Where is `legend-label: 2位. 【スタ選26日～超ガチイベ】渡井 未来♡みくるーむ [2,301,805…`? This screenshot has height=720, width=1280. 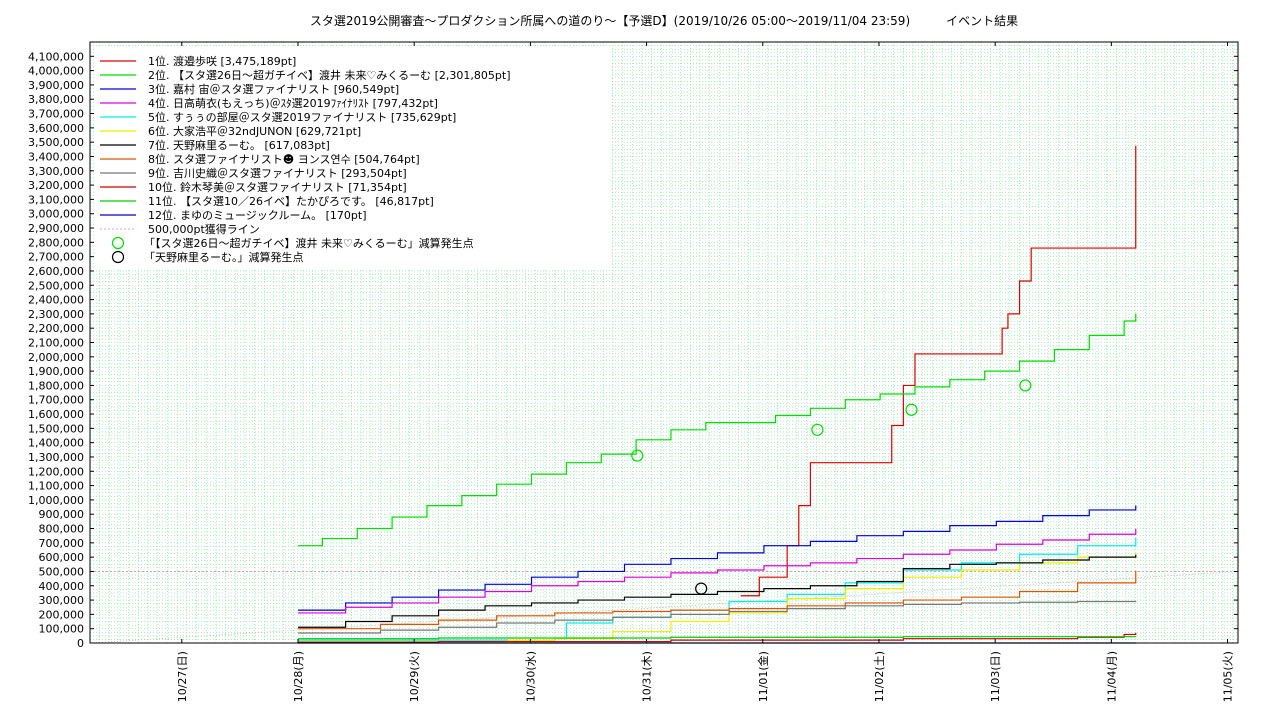
legend-label: 2位. 【スタ選26日～超ガチイベ】渡井 未来♡みくるーむ [2,301,805… is located at coordinates (329, 75).